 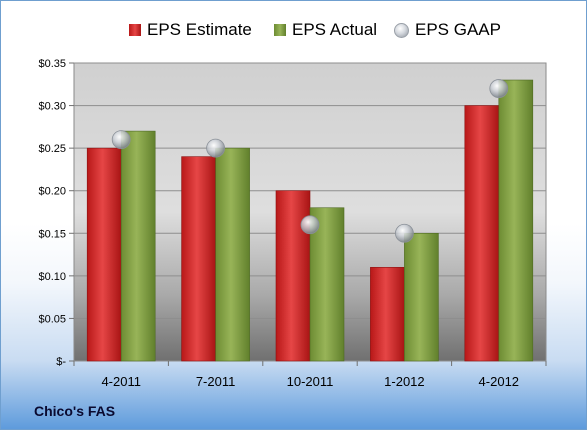 I want to click on y-tick-label: $0.20, so click(x=52, y=192).